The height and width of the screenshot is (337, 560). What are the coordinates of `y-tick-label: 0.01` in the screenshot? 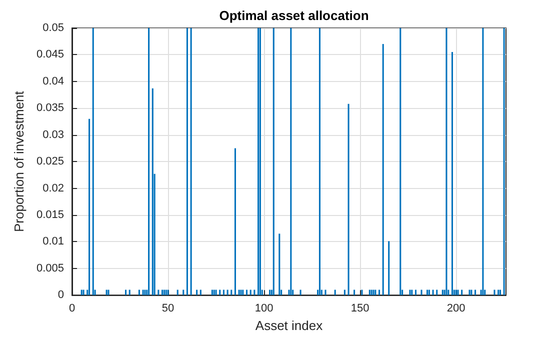 It's located at (53, 242).